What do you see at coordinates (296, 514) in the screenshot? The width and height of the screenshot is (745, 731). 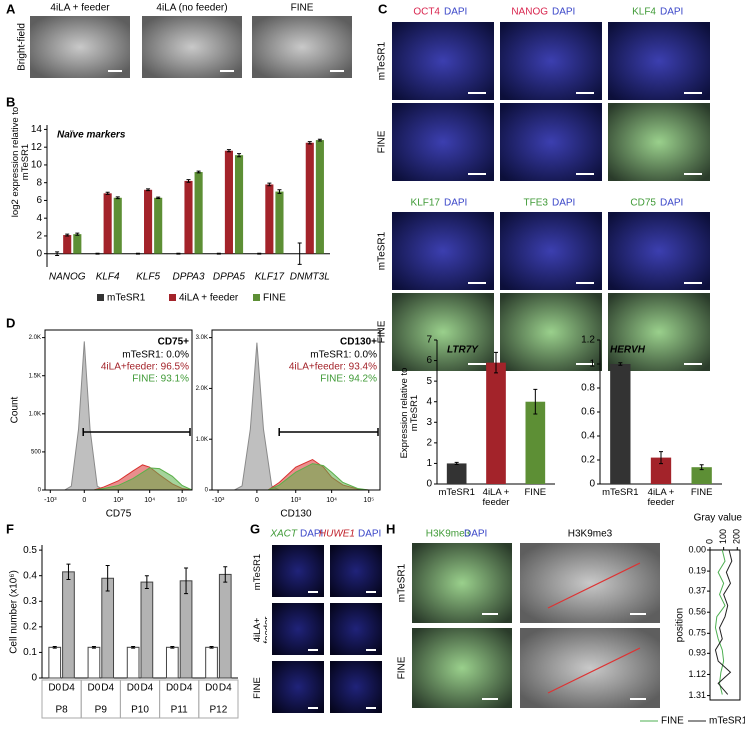 I see `x-axis-label: CD130` at bounding box center [296, 514].